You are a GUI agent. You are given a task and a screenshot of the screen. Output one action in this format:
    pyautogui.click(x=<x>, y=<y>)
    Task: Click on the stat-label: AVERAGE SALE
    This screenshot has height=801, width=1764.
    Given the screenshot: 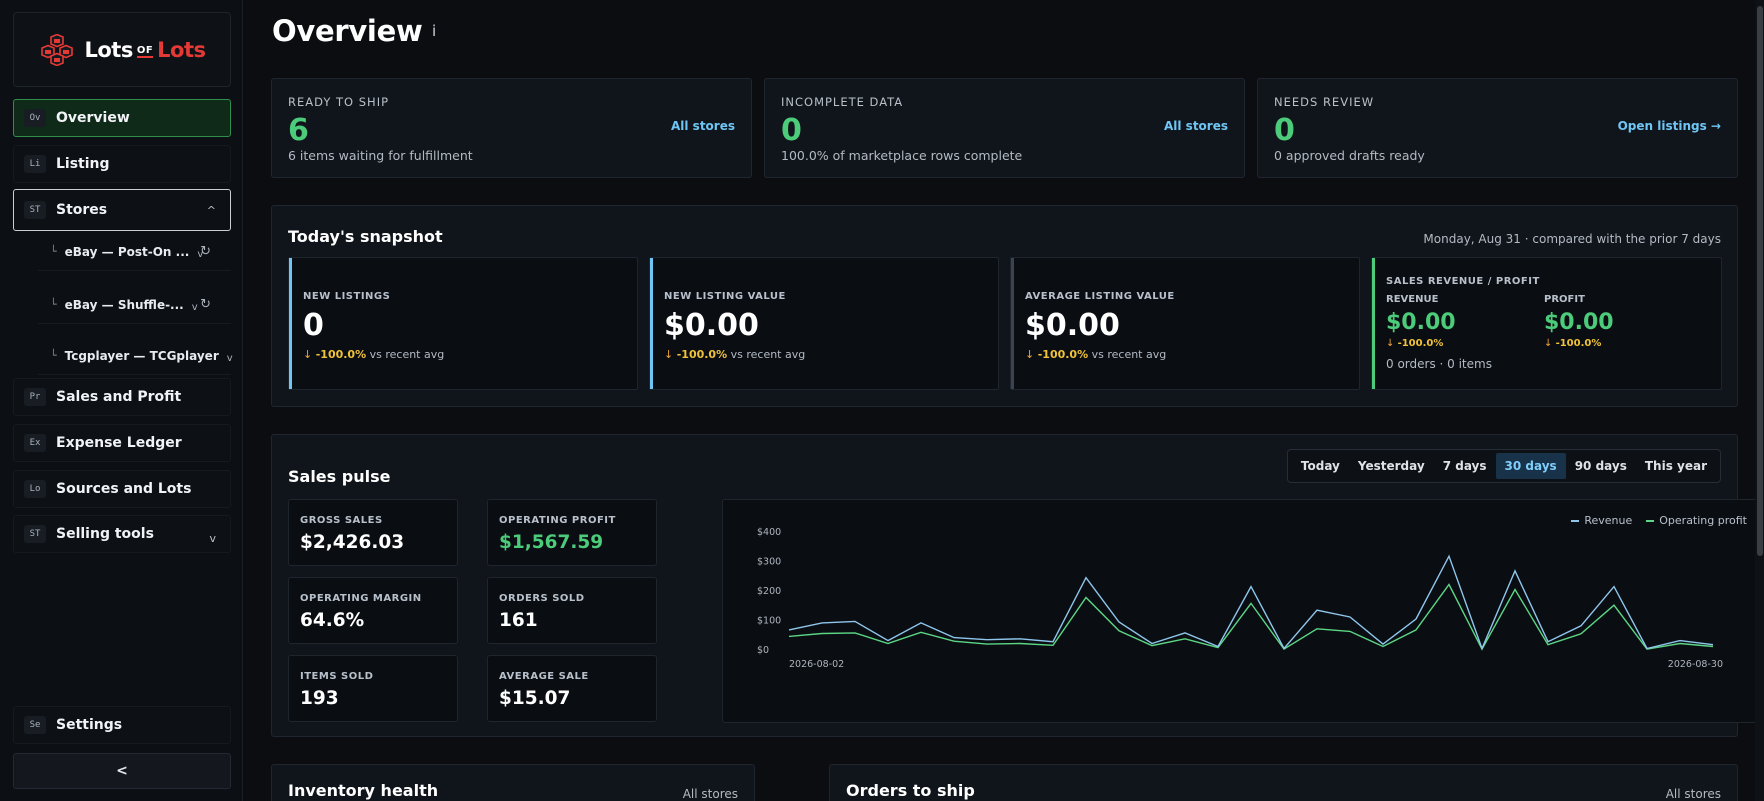 What is the action you would take?
    pyautogui.click(x=544, y=676)
    